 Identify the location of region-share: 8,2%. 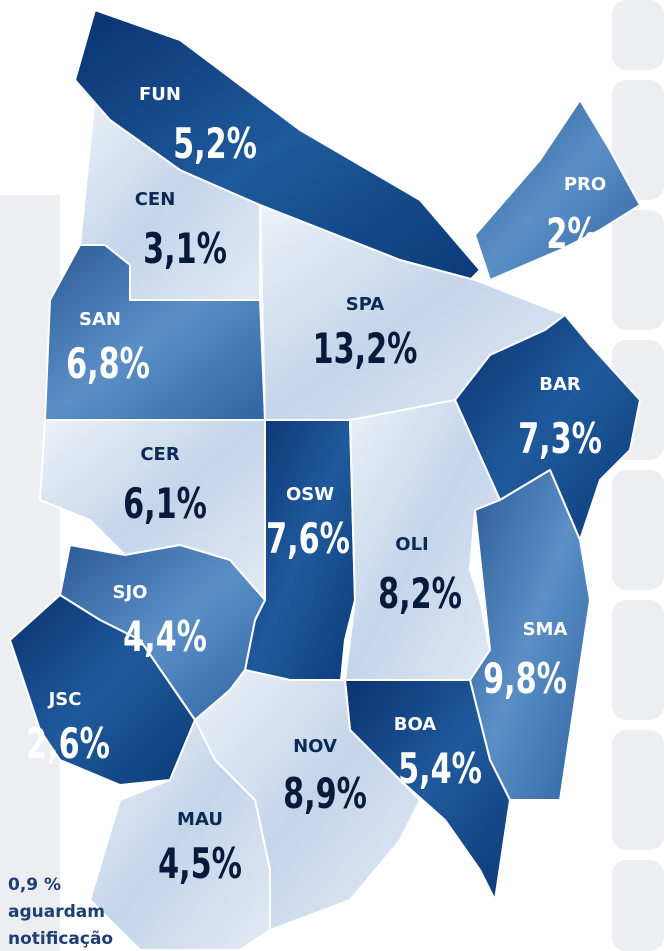
(420, 593).